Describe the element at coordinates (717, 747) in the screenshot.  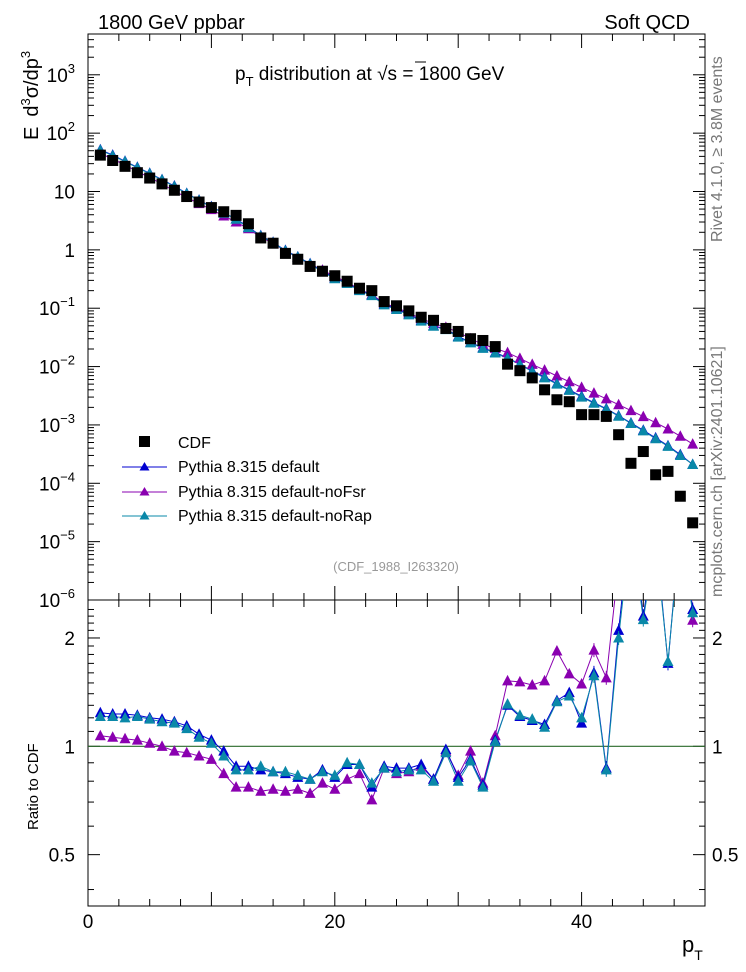
I see `ratio-ytick-label-right: 1` at that location.